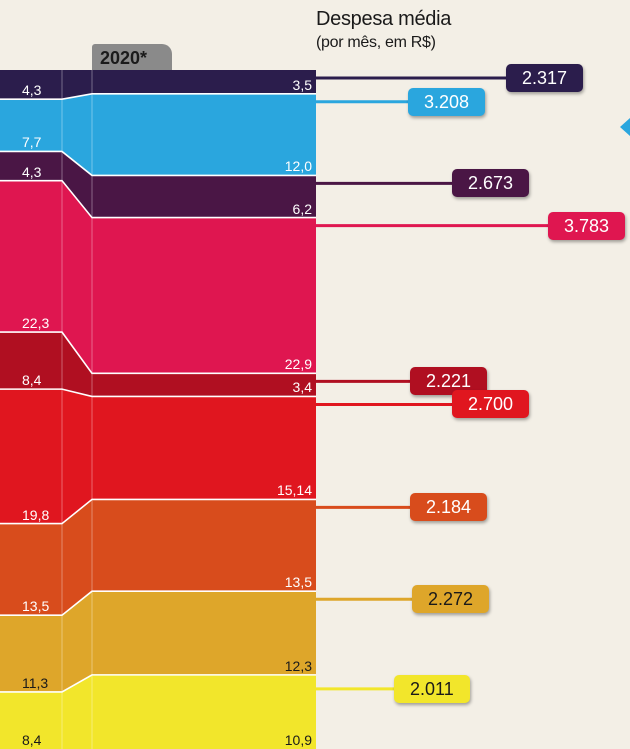 The image size is (630, 749). Describe the element at coordinates (451, 599) in the screenshot. I see `despesa-pill: 2.272` at that location.